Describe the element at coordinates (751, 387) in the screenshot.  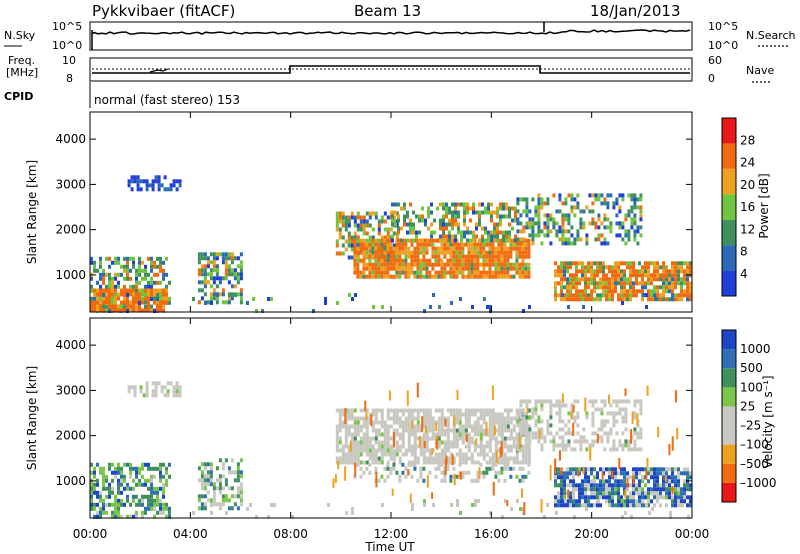
I see `colorbar-tick-label: 100` at that location.